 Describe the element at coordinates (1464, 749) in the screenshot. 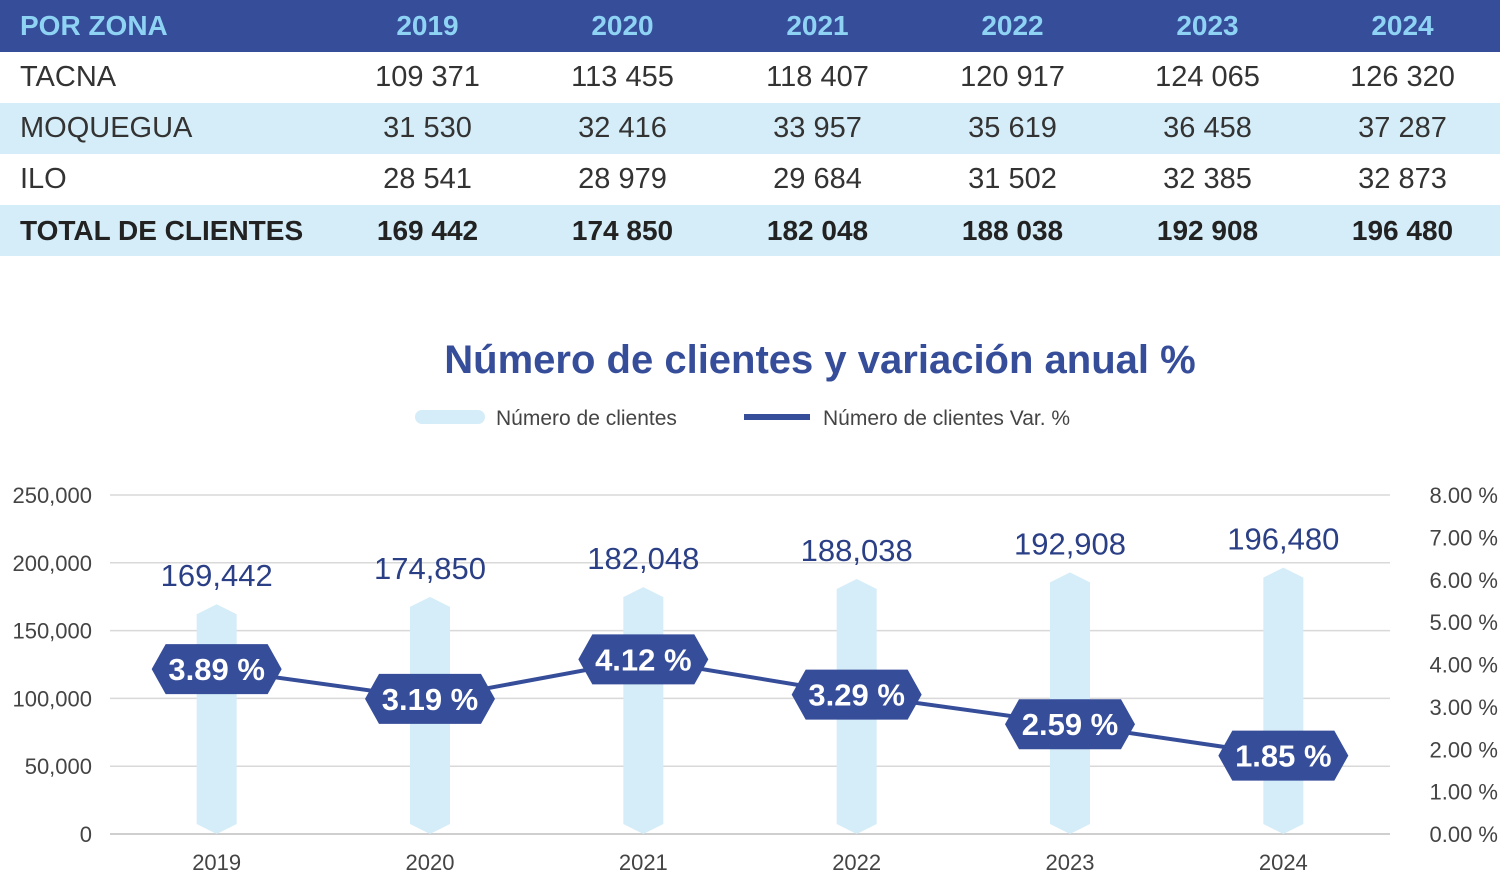

I see `y-right-tick-label: 2.00 %` at that location.